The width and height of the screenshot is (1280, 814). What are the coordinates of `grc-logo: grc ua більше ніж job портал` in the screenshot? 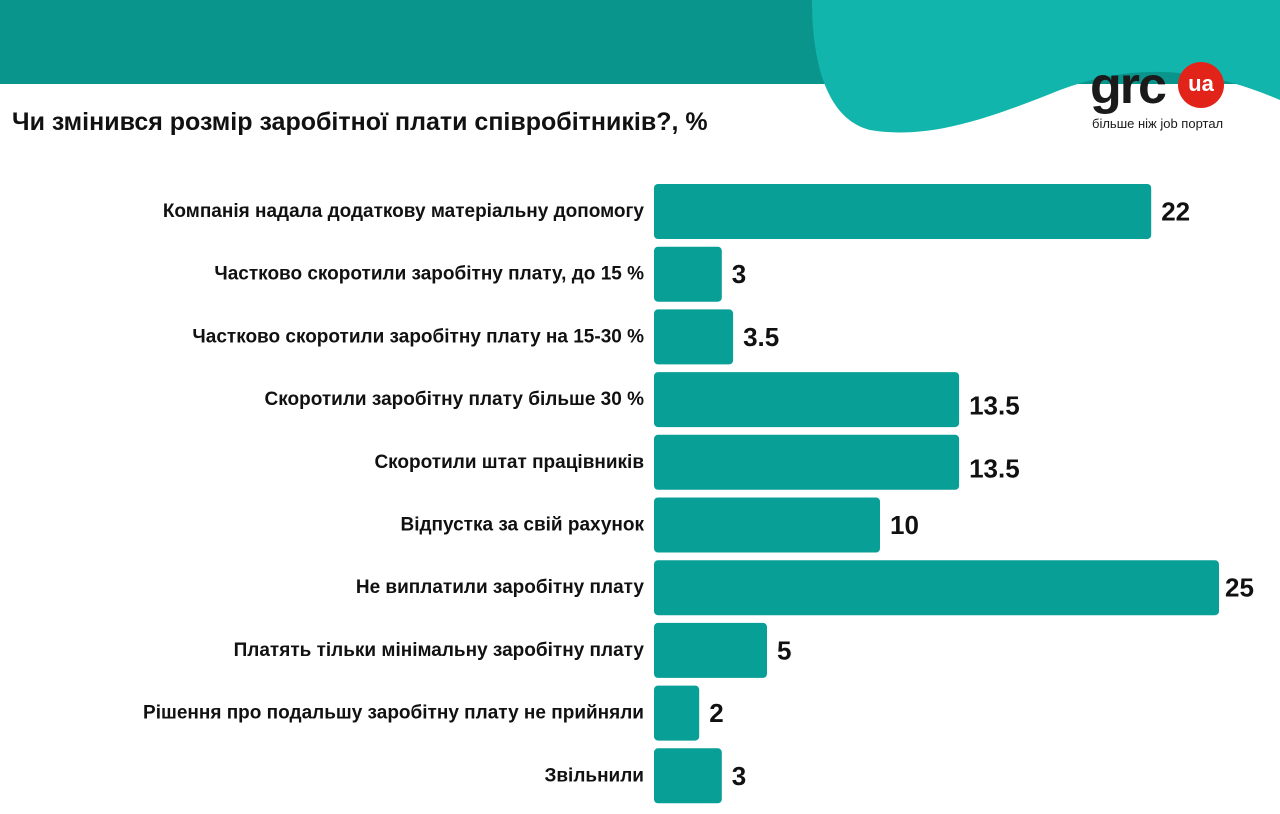 It's located at (1165, 98).